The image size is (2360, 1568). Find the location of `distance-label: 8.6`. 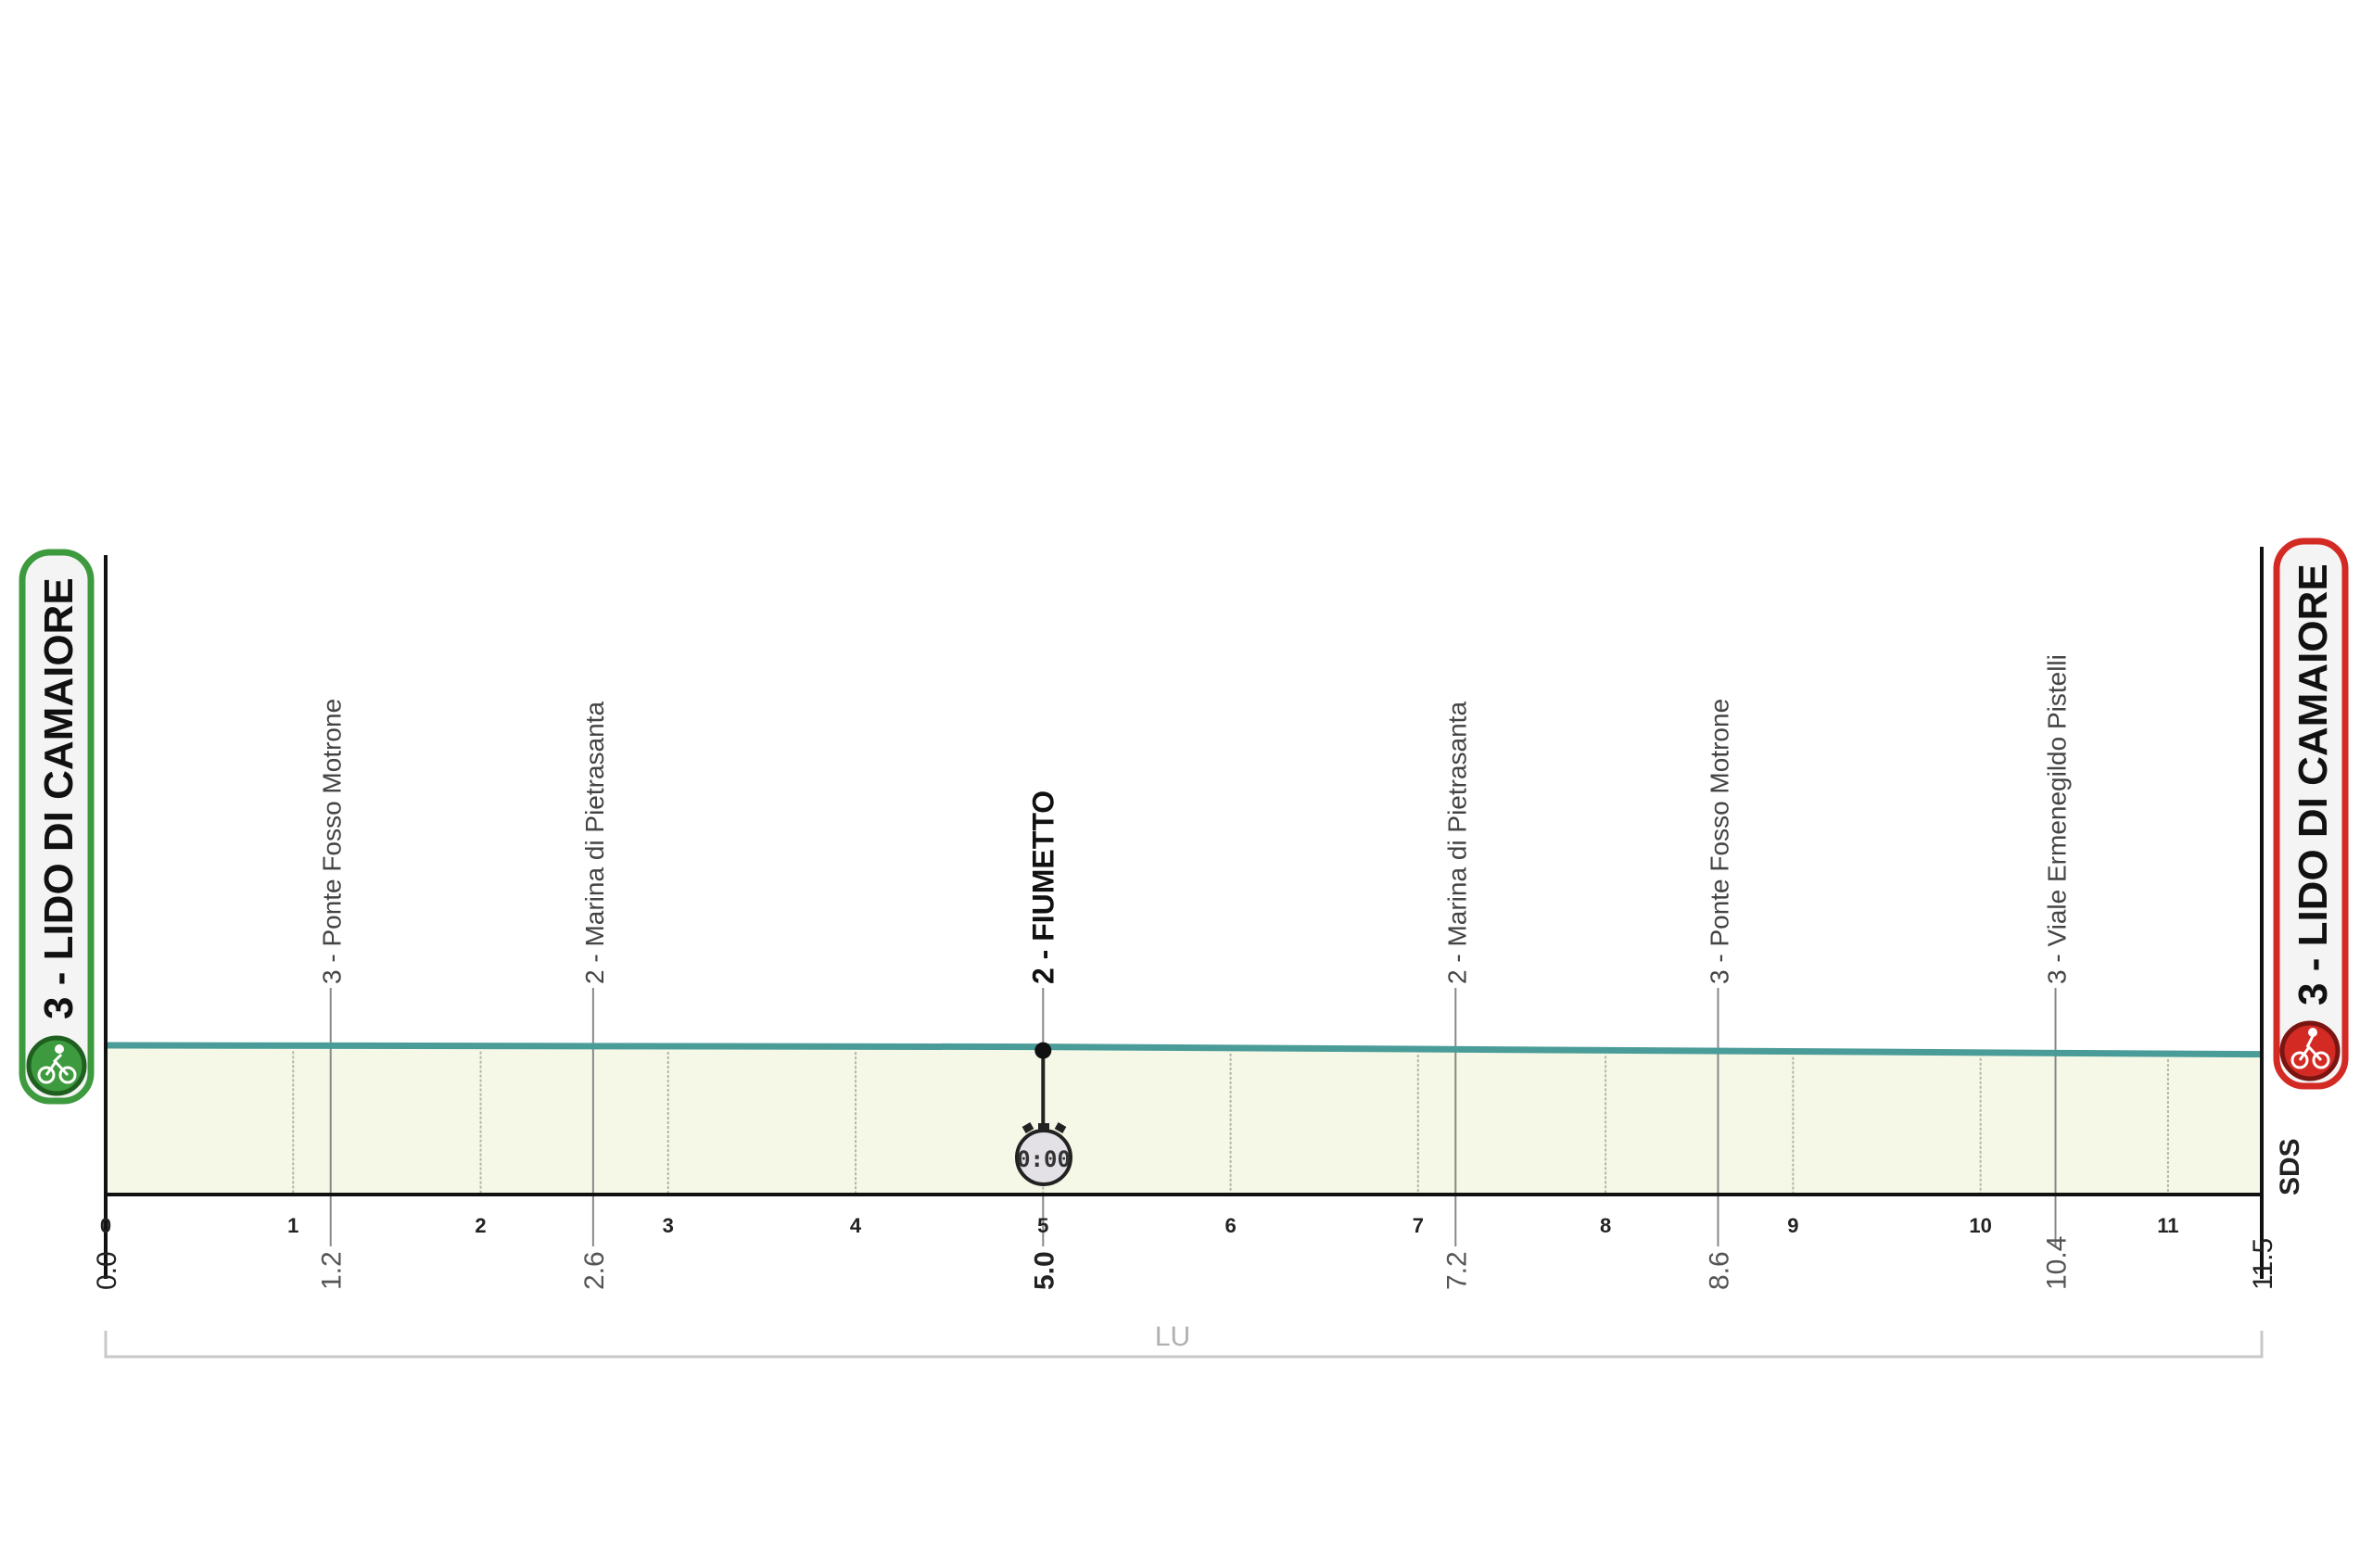

distance-label: 8.6 is located at coordinates (1719, 1270).